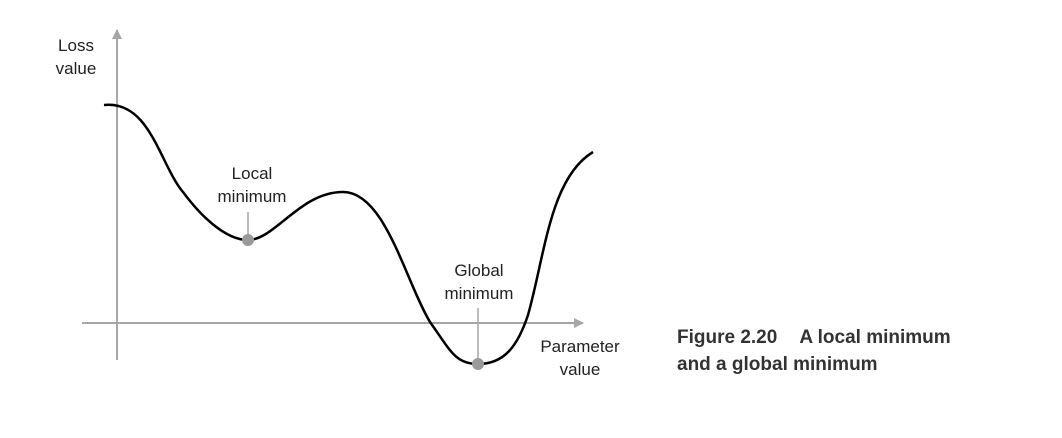 The width and height of the screenshot is (1062, 438). What do you see at coordinates (580, 358) in the screenshot?
I see `x-axis-label: Parameter value` at bounding box center [580, 358].